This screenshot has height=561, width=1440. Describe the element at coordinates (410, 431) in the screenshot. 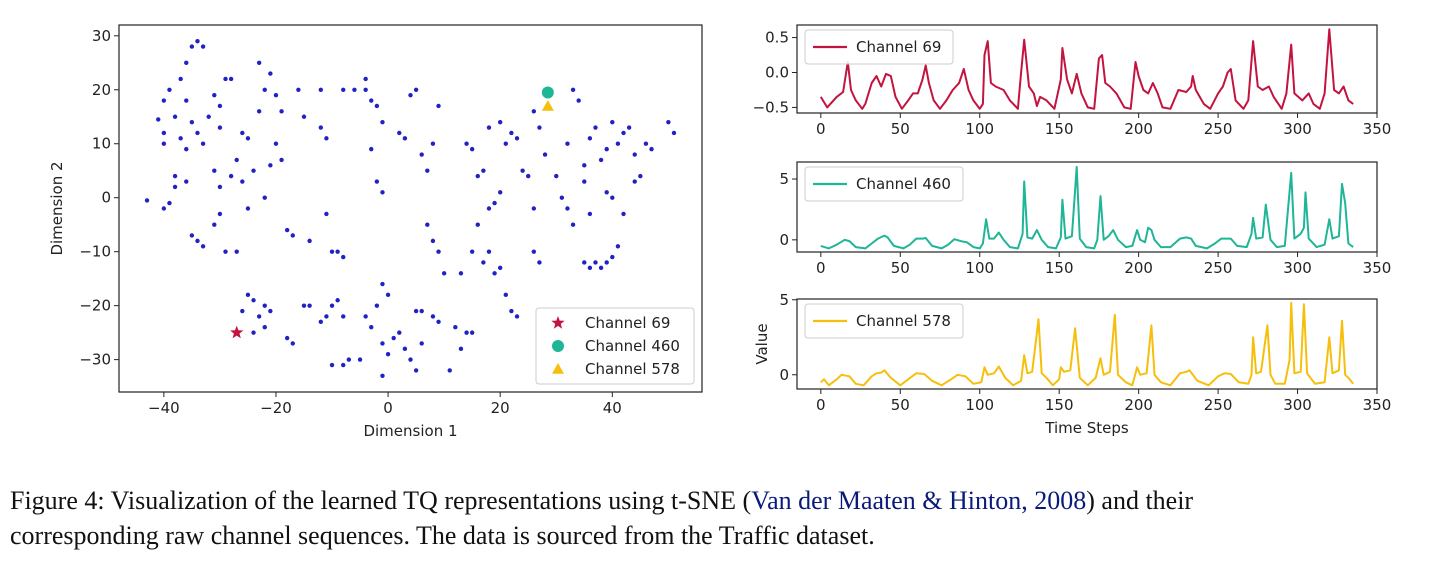

I see `x-axis-label: Dimension 1` at that location.